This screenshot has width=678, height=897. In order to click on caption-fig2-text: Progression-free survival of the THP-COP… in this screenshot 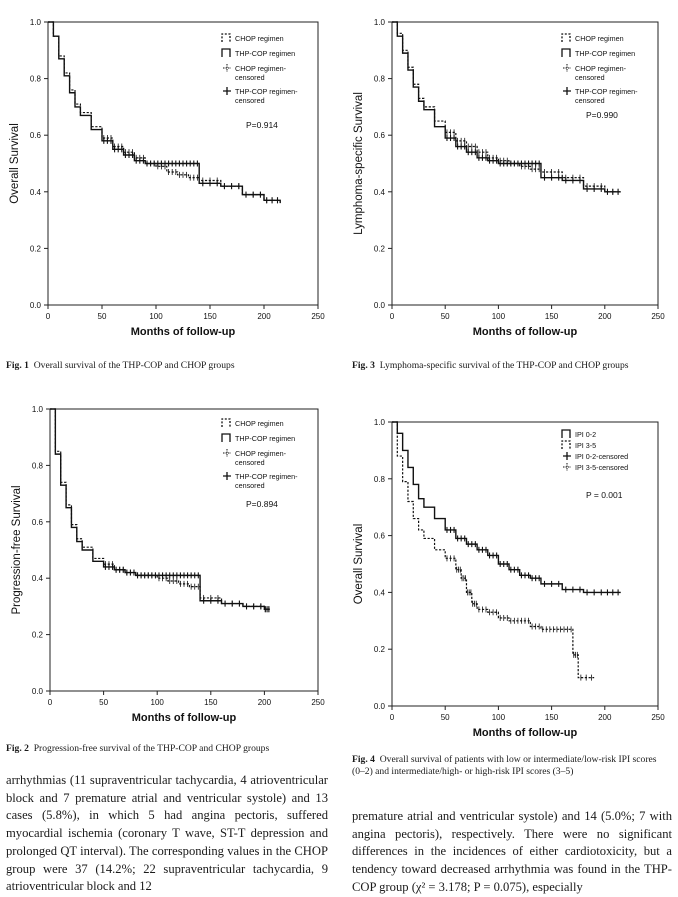, I will do `click(151, 748)`.